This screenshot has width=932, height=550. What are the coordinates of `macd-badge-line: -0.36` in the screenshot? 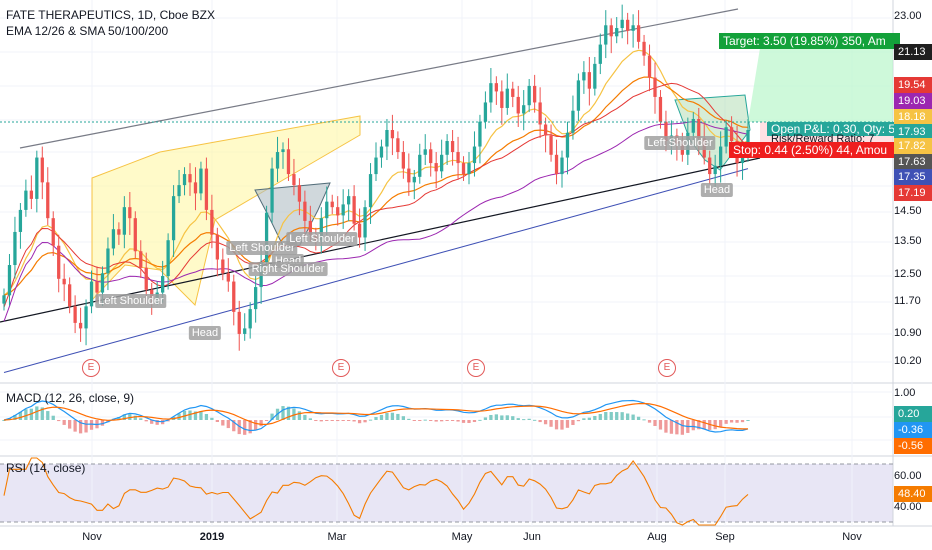 It's located at (913, 430).